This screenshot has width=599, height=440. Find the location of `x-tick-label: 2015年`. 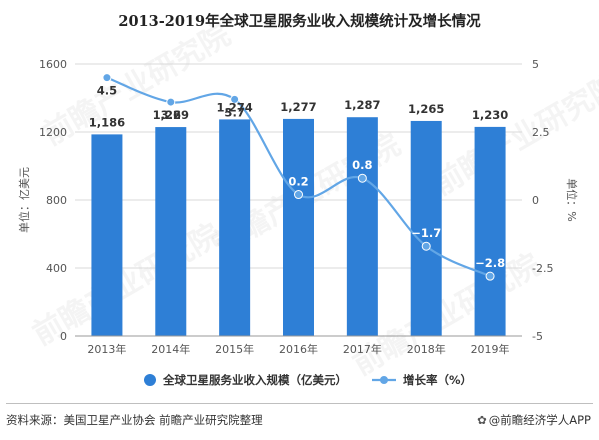

x-tick-label: 2015年 is located at coordinates (234, 349).